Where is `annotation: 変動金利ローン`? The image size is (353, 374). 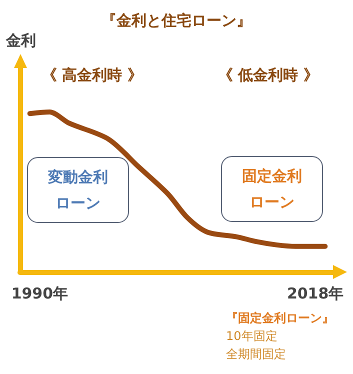
annotation: 変動金利ローン is located at coordinates (77, 190).